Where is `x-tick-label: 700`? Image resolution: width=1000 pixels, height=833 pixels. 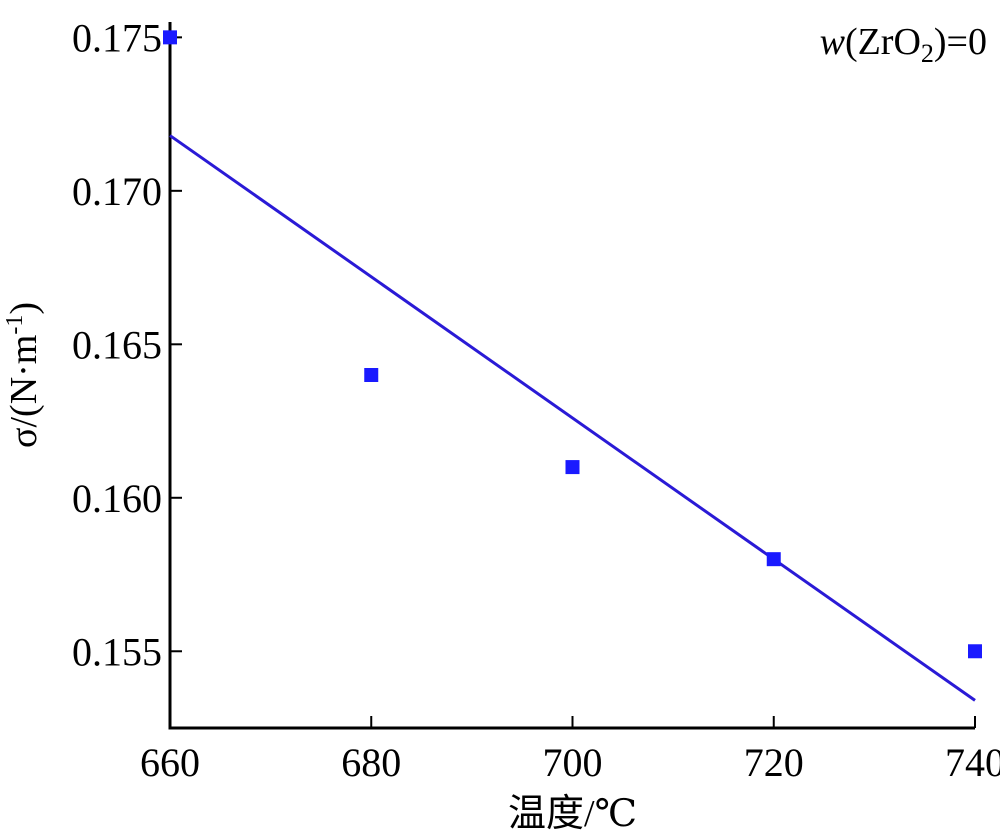
x-tick-label: 700 is located at coordinates (573, 762).